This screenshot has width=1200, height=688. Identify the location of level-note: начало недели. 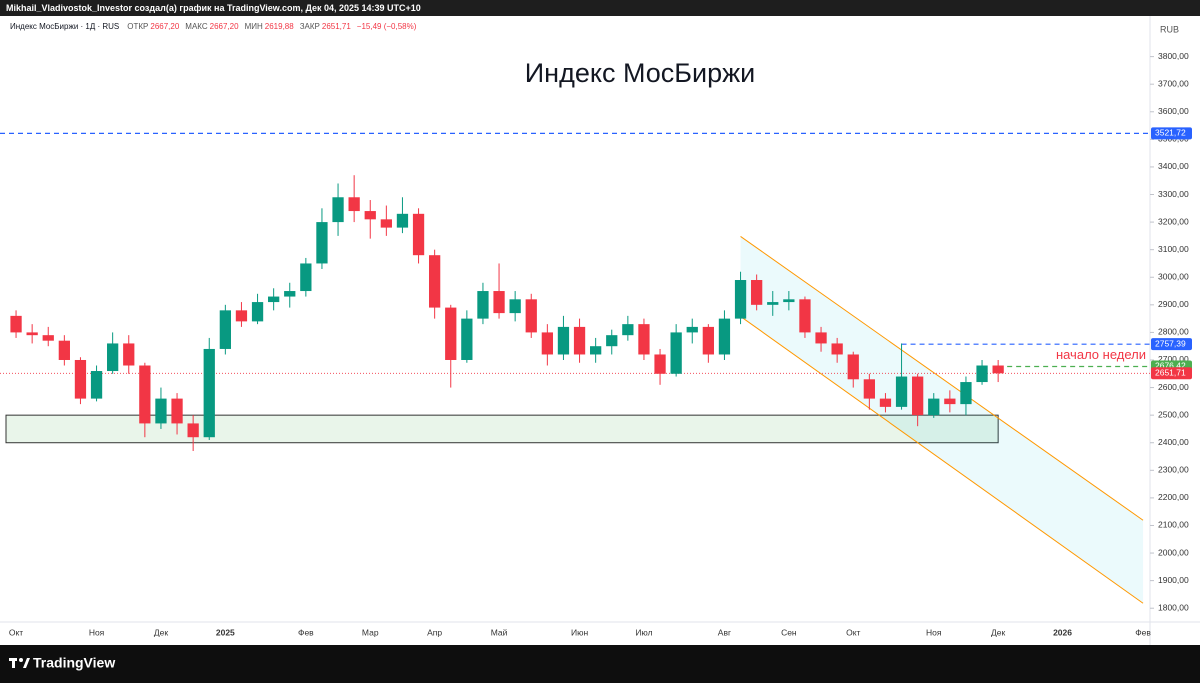
(1101, 354).